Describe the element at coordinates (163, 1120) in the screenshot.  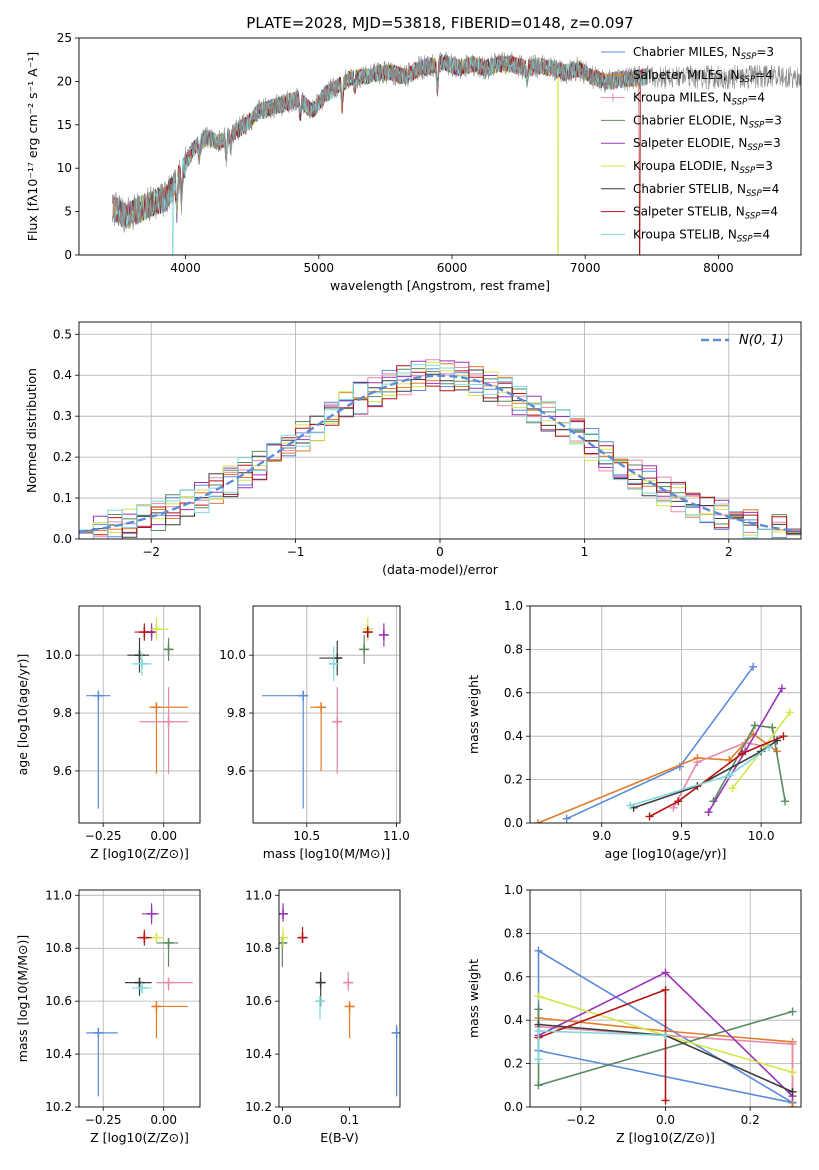
I see `x-tick-label: 0.00` at that location.